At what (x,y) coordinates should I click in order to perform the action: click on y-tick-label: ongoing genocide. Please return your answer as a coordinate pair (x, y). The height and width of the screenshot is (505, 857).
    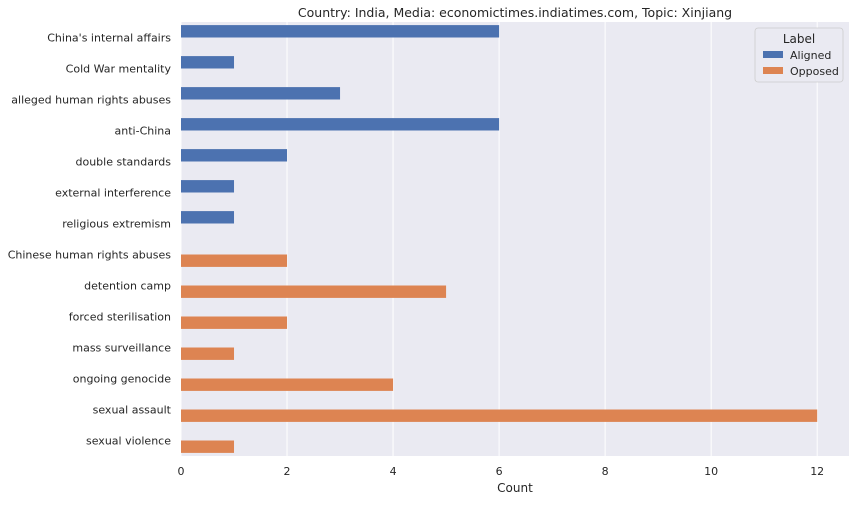
    Looking at the image, I should click on (122, 379).